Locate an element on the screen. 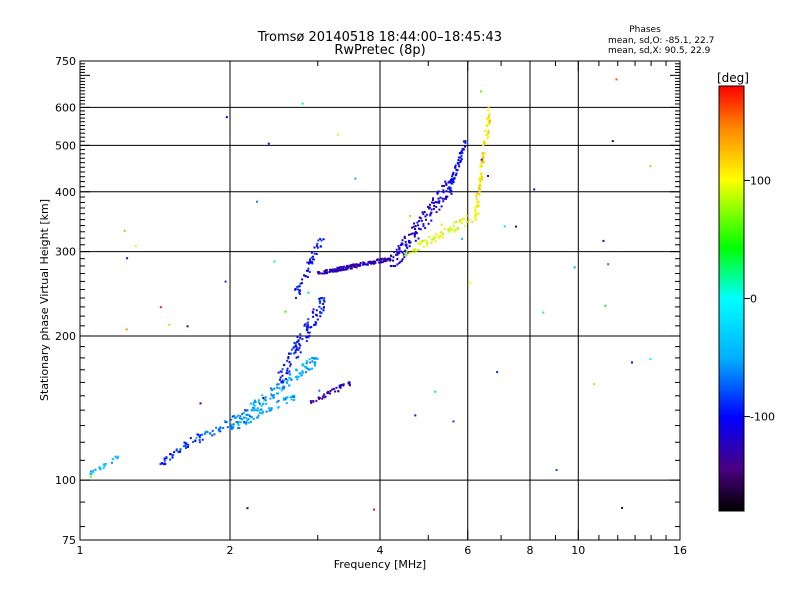 The height and width of the screenshot is (600, 800). x-tick-label: 1 is located at coordinates (80, 550).